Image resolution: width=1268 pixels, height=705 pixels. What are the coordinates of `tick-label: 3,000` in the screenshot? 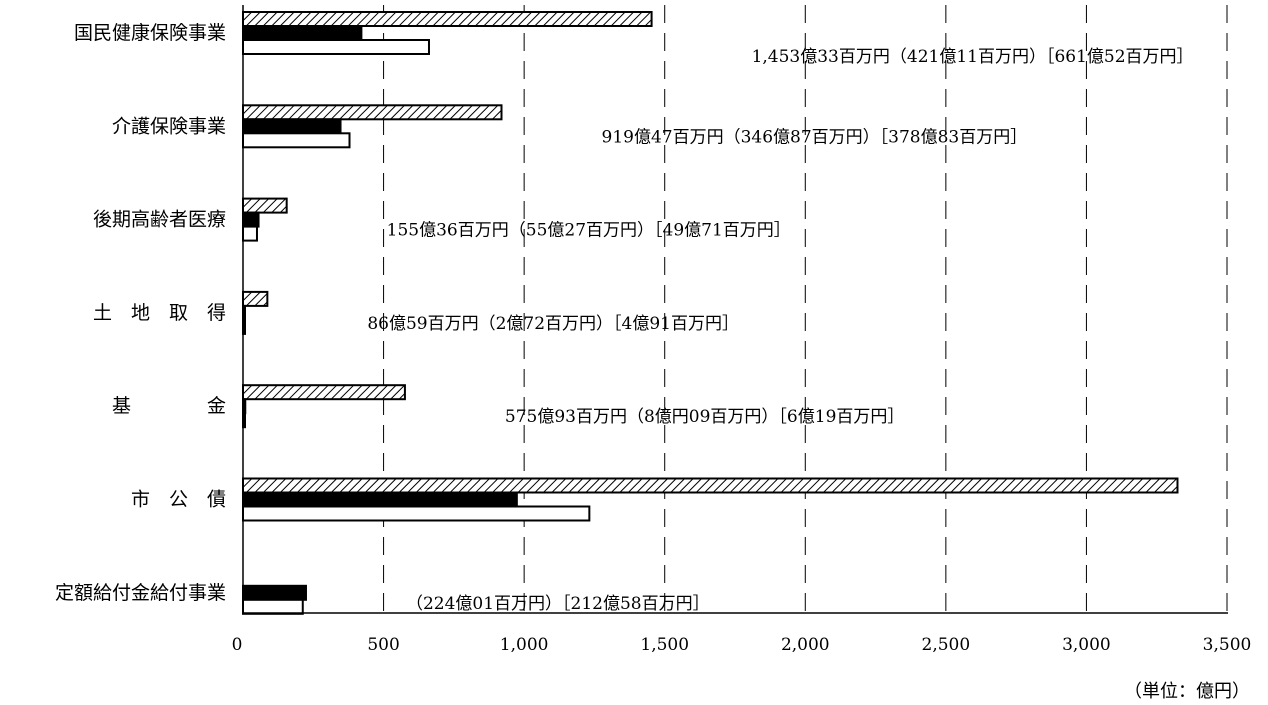 It's located at (1086, 645).